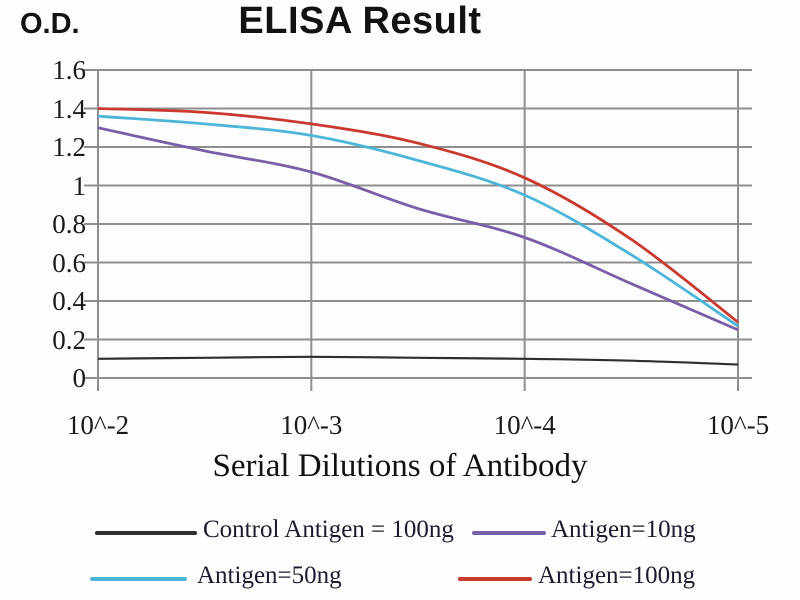 The image size is (800, 600). I want to click on y-tick-label: 0.2, so click(69, 339).